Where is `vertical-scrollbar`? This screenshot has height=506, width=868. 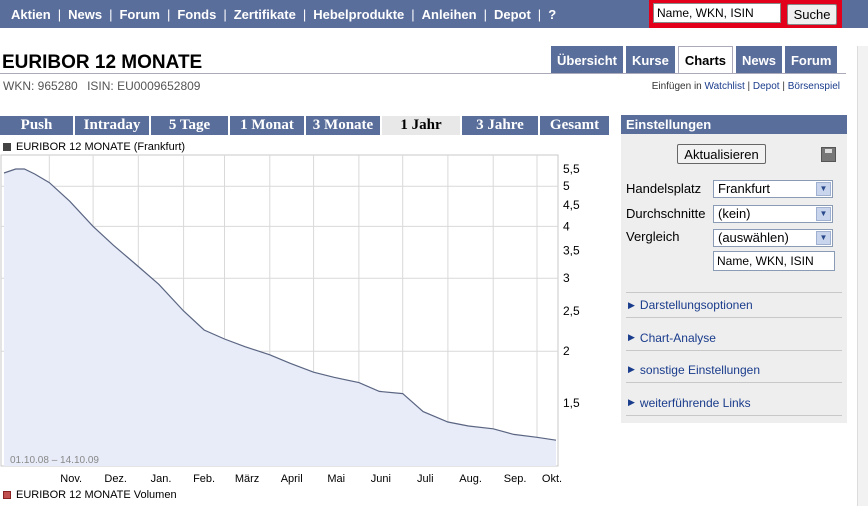
vertical-scrollbar is located at coordinates (862, 276).